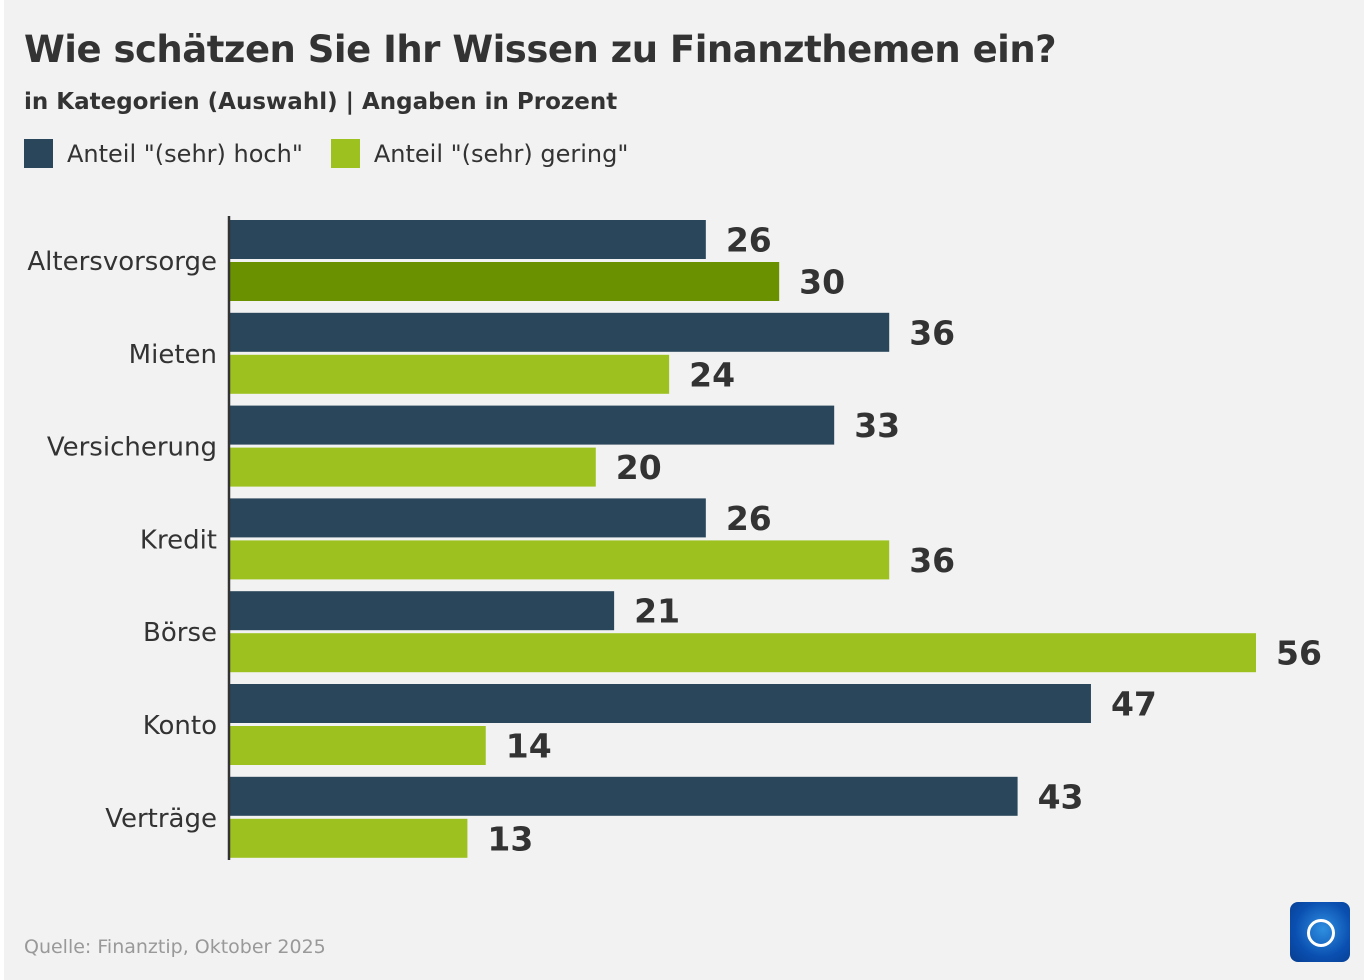 This screenshot has height=980, width=1364. I want to click on category-label: Konto, so click(180, 726).